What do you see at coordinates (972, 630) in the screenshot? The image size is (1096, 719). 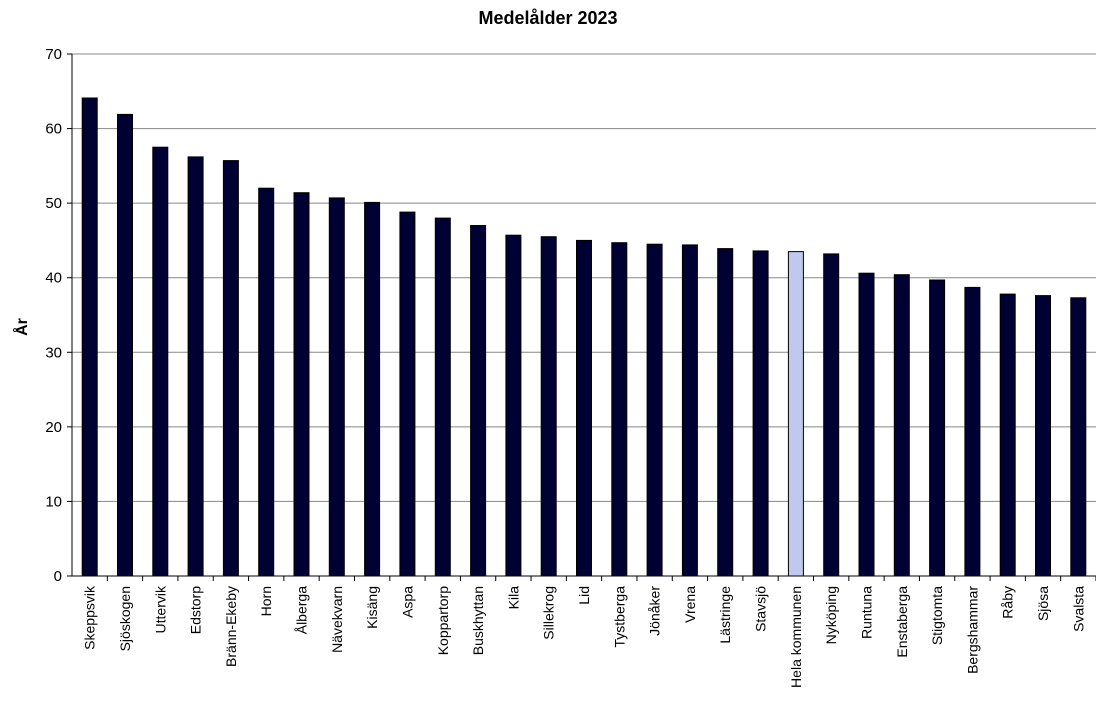 I see `x-tick-label: Bergshammar` at bounding box center [972, 630].